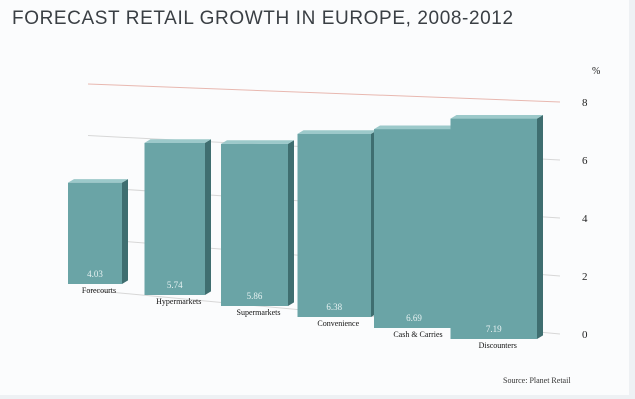 The height and width of the screenshot is (399, 635). I want to click on bar-group: 6.69 Cash & Carries, so click(417, 232).